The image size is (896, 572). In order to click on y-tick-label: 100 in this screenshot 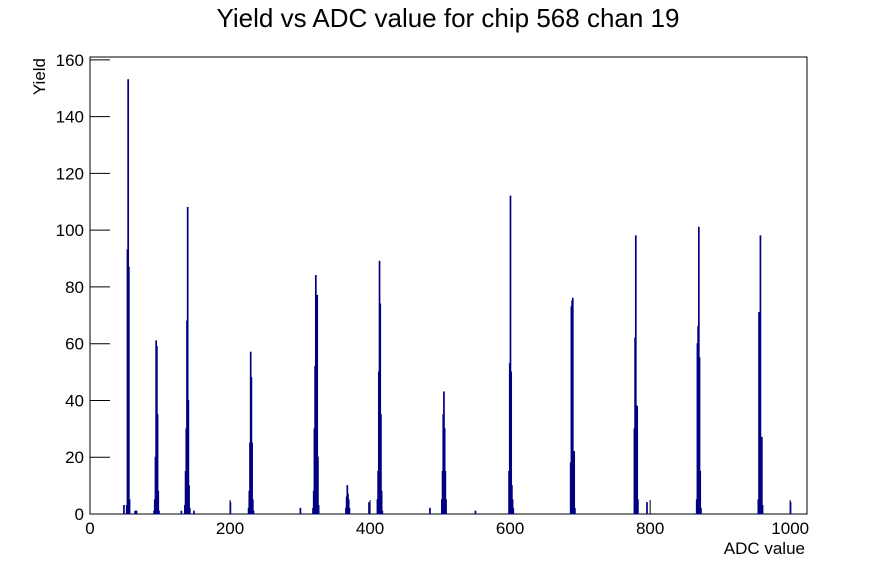, I will do `click(70, 230)`.